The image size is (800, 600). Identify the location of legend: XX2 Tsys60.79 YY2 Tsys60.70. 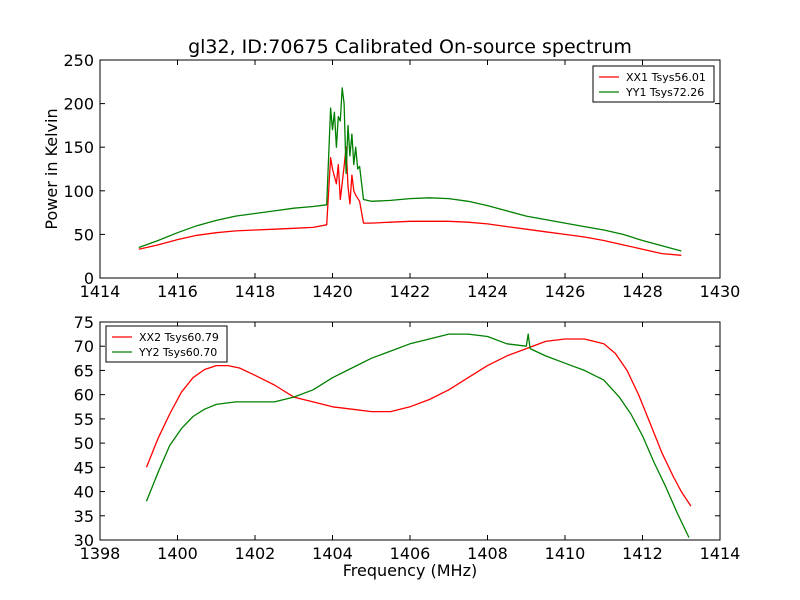
(166, 344).